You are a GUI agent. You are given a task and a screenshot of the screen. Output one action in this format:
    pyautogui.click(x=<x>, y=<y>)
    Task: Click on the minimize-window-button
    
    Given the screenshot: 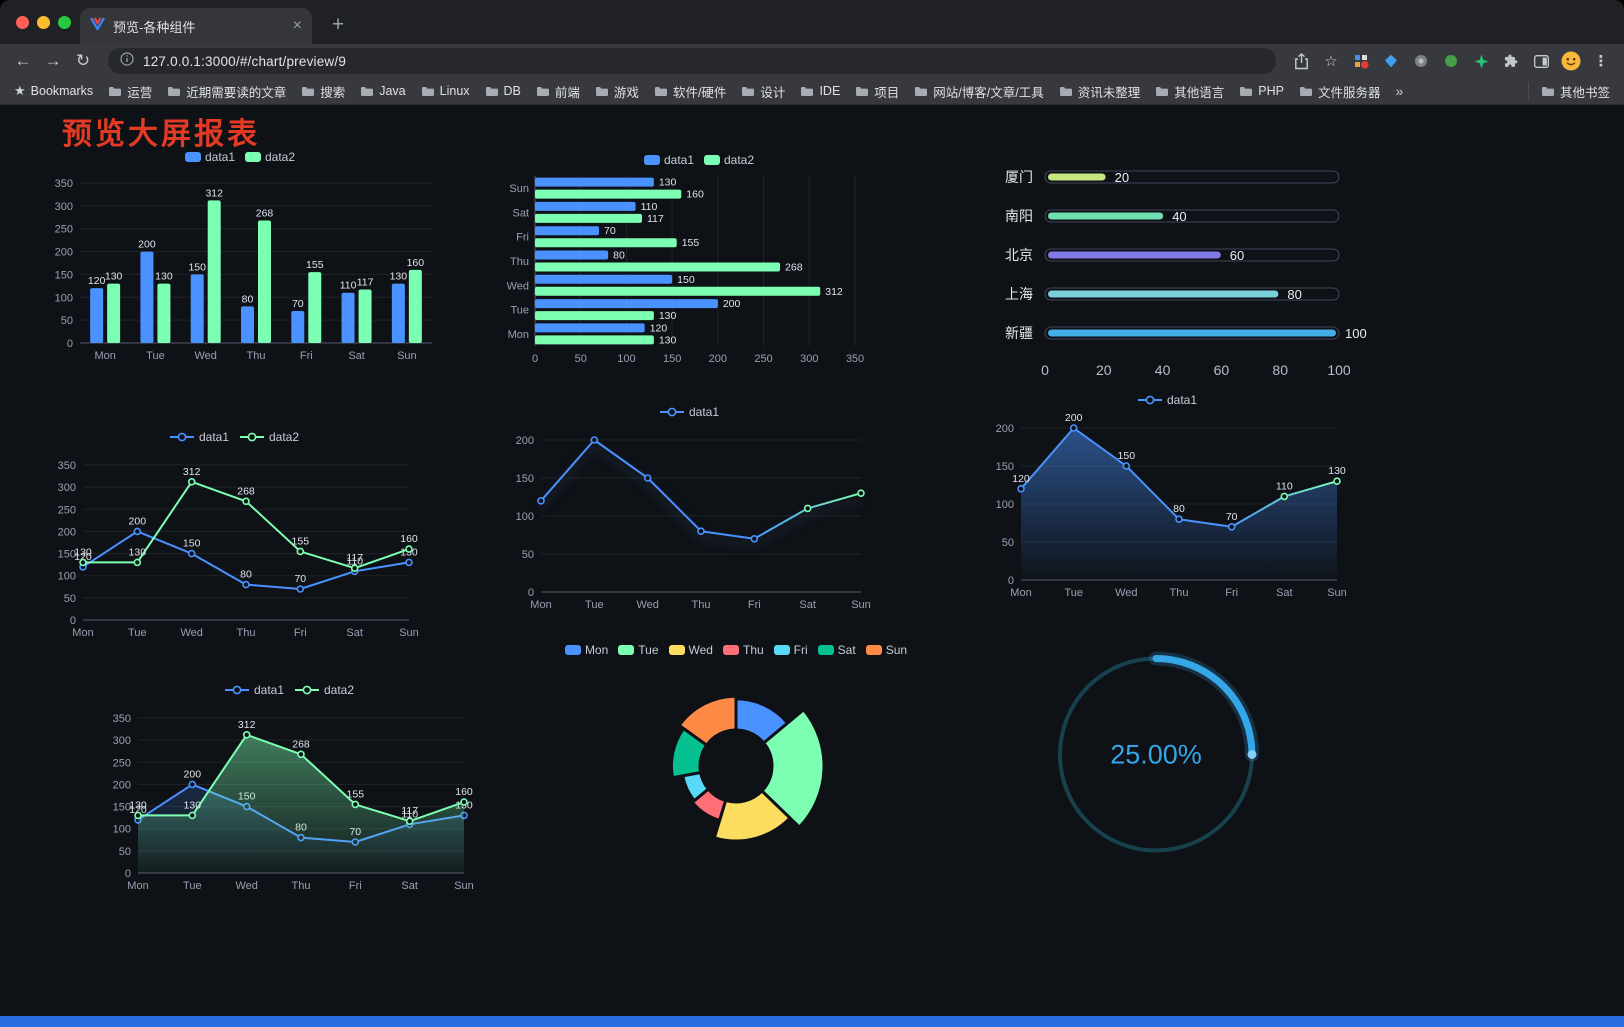 What is the action you would take?
    pyautogui.click(x=43, y=22)
    